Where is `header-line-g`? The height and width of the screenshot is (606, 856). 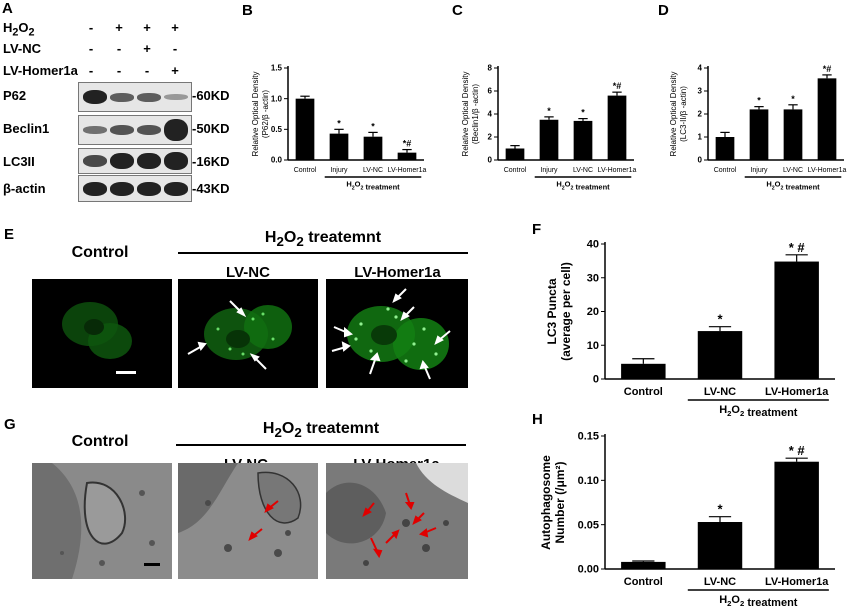 header-line-g is located at coordinates (321, 445).